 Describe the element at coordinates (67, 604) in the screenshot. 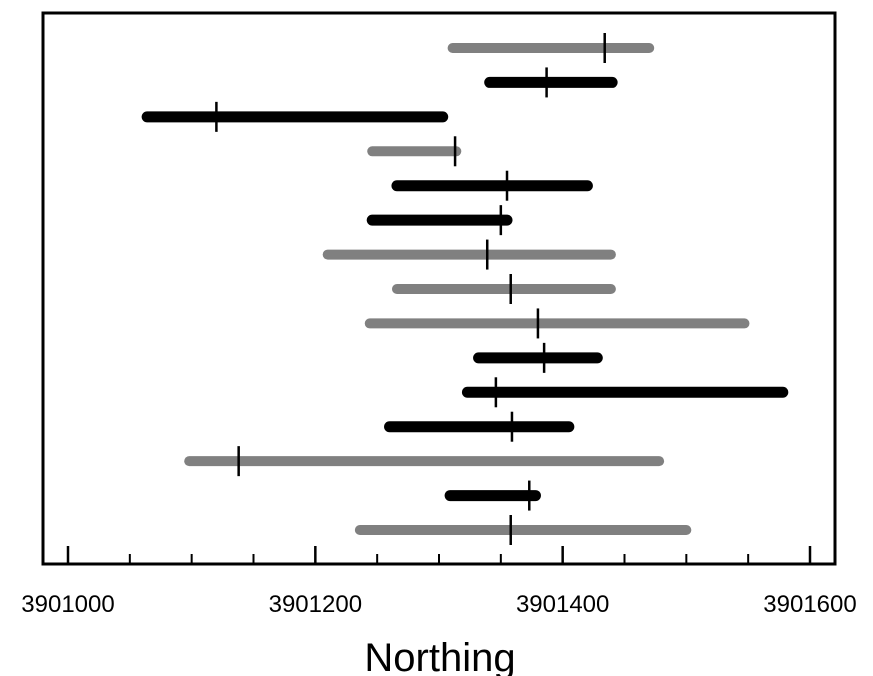

I see `x-tick-label: 3901000` at that location.